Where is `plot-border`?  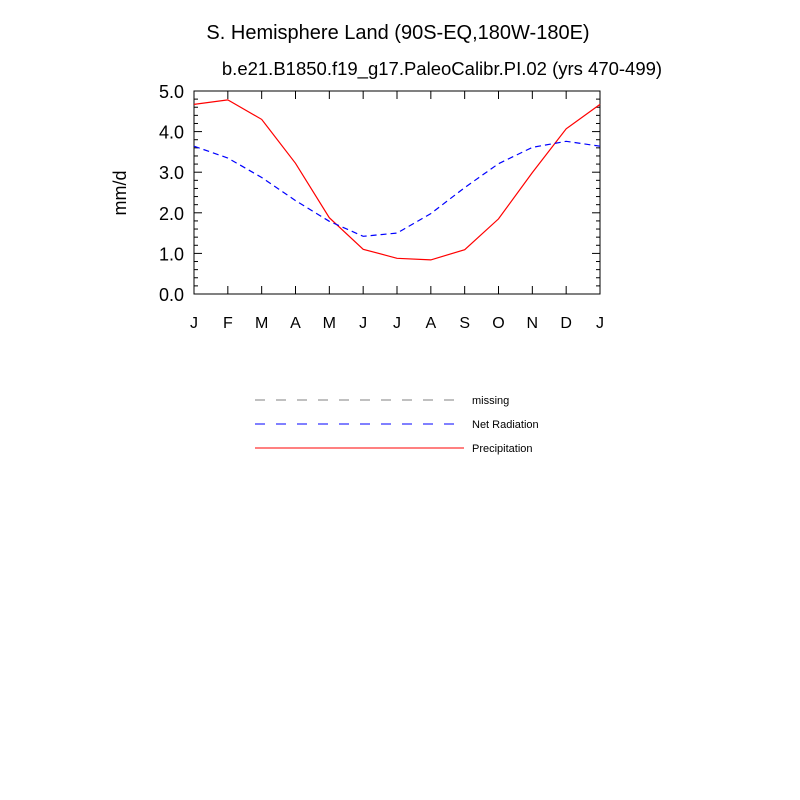 plot-border is located at coordinates (397, 192).